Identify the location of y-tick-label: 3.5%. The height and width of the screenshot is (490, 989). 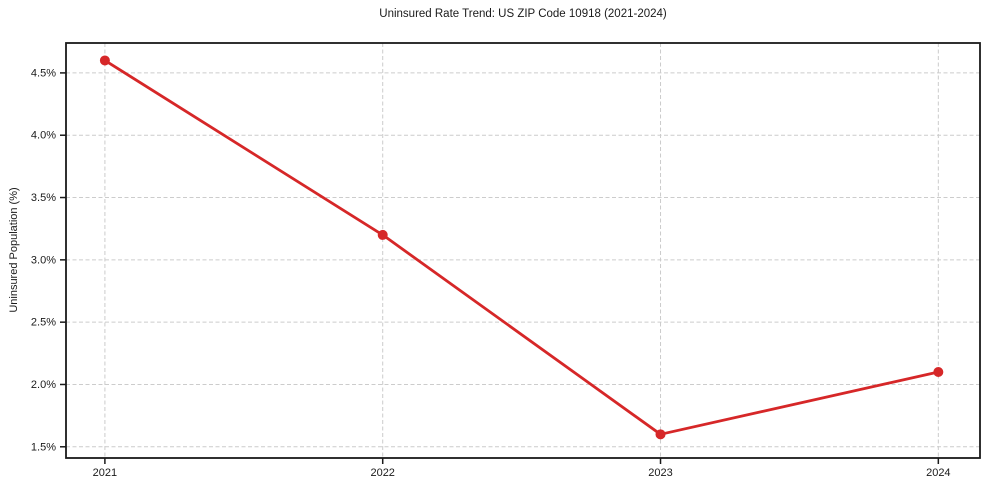
(43, 198).